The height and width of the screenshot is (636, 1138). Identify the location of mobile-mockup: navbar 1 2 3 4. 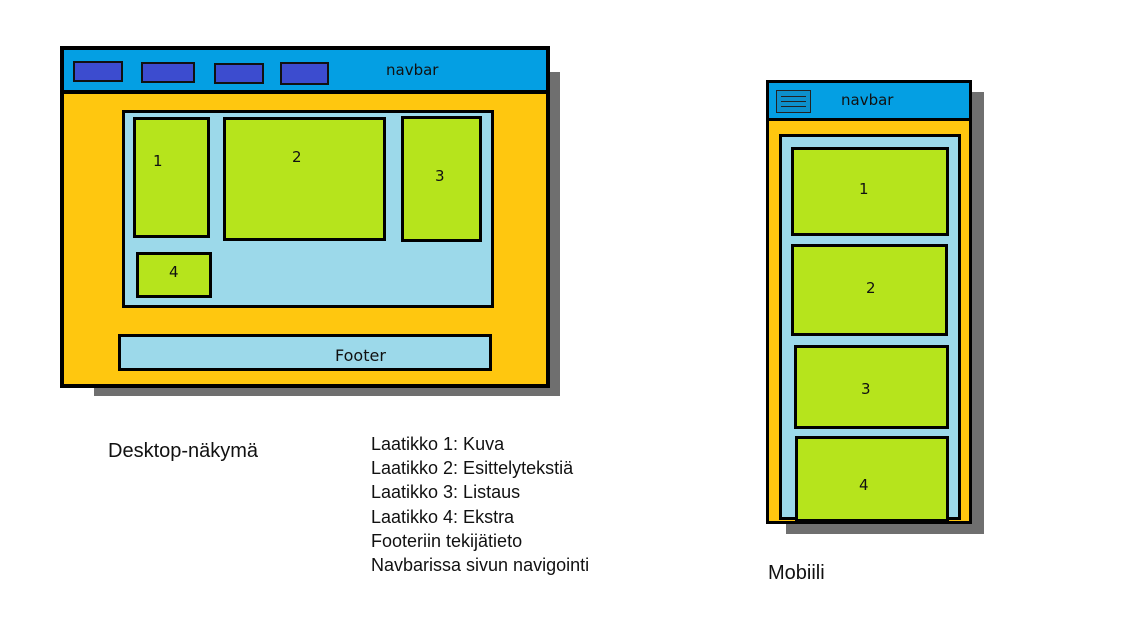
(869, 302).